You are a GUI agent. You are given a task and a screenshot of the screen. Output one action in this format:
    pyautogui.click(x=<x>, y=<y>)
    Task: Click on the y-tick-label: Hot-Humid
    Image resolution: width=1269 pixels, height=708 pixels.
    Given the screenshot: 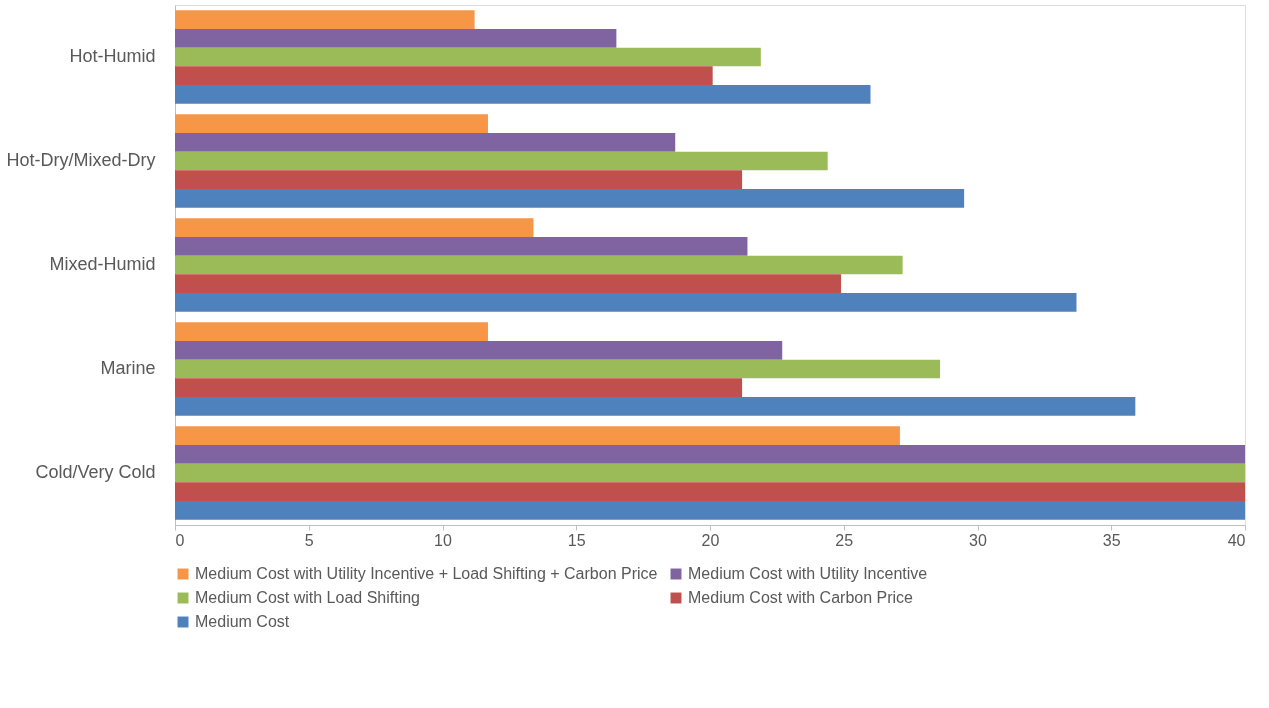 What is the action you would take?
    pyautogui.click(x=112, y=56)
    